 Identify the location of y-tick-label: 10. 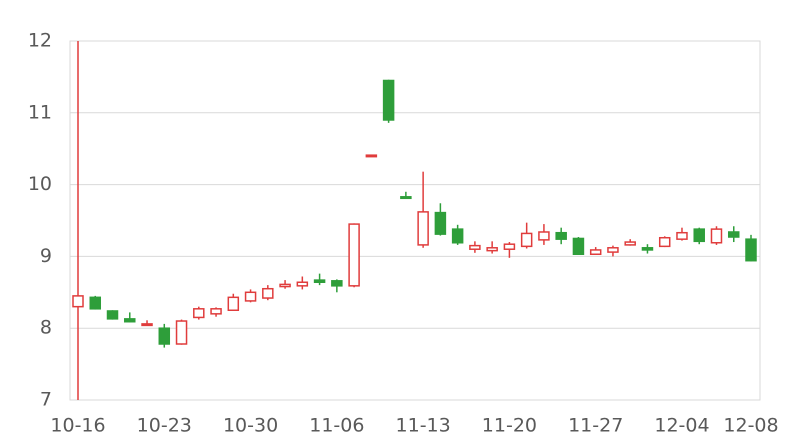
(40, 184).